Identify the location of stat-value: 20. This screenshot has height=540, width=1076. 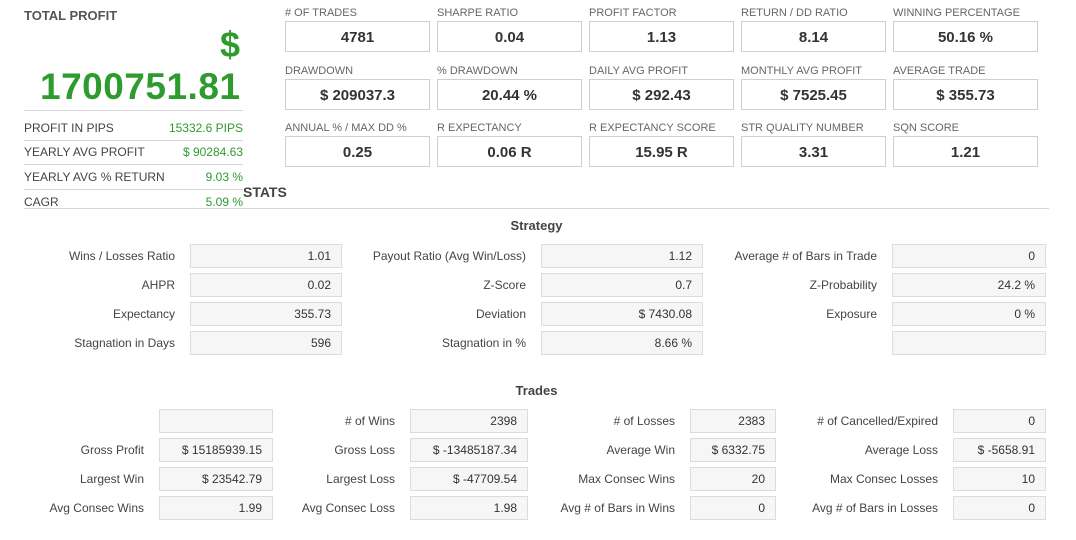
(733, 479).